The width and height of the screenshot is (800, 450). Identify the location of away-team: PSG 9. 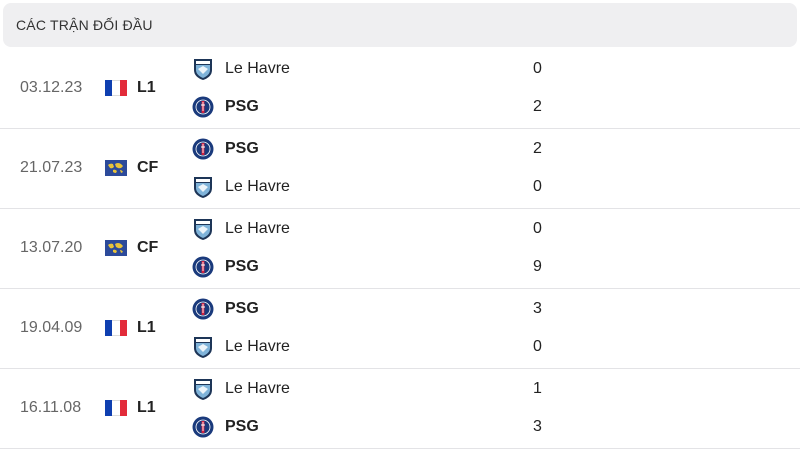
(372, 267).